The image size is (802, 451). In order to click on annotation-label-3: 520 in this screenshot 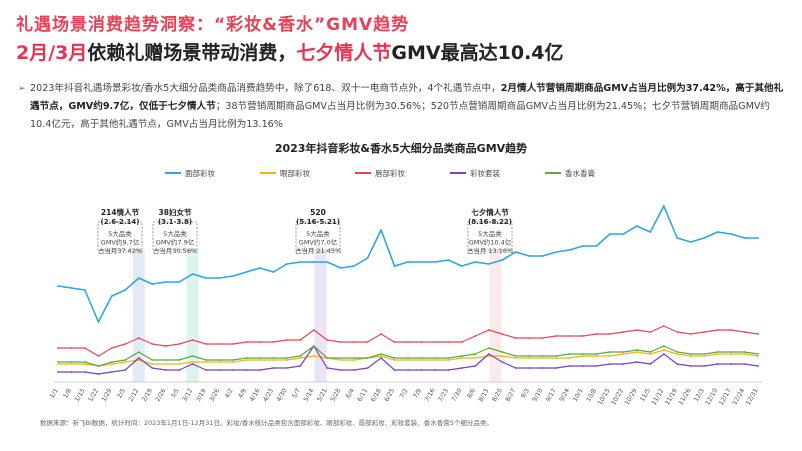, I will do `click(318, 212)`.